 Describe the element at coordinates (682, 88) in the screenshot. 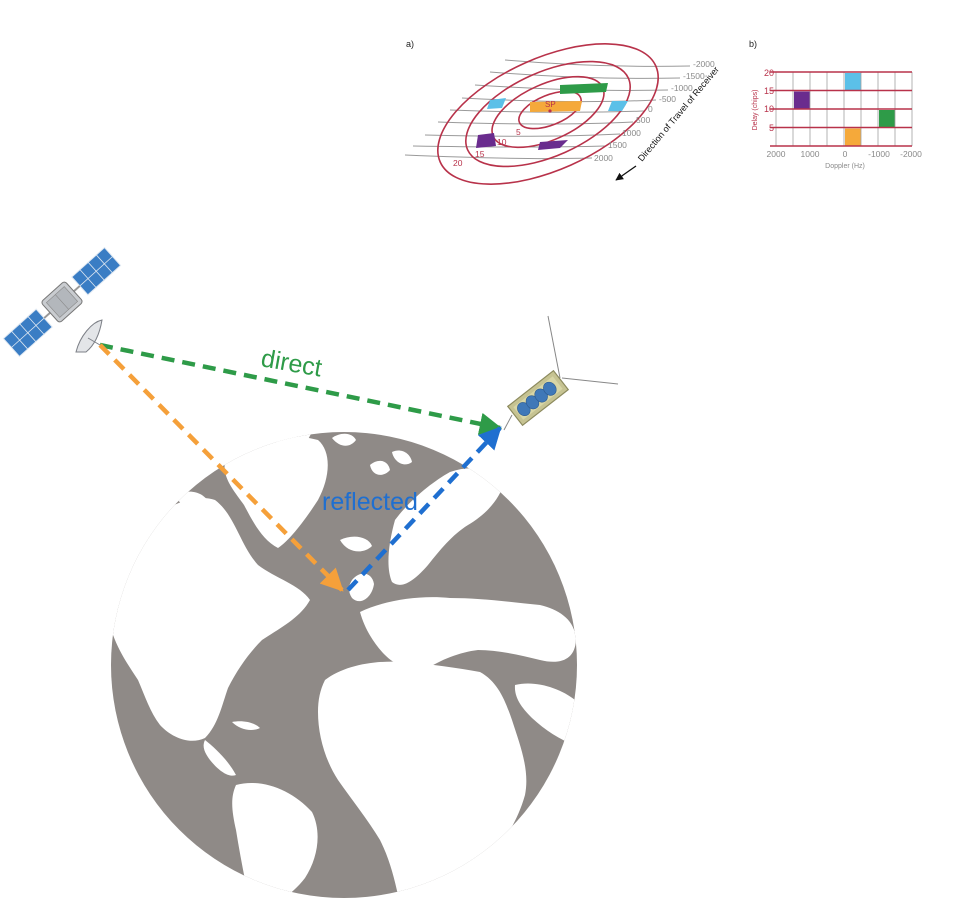

I see `doppler-label-m1000: -1000` at that location.